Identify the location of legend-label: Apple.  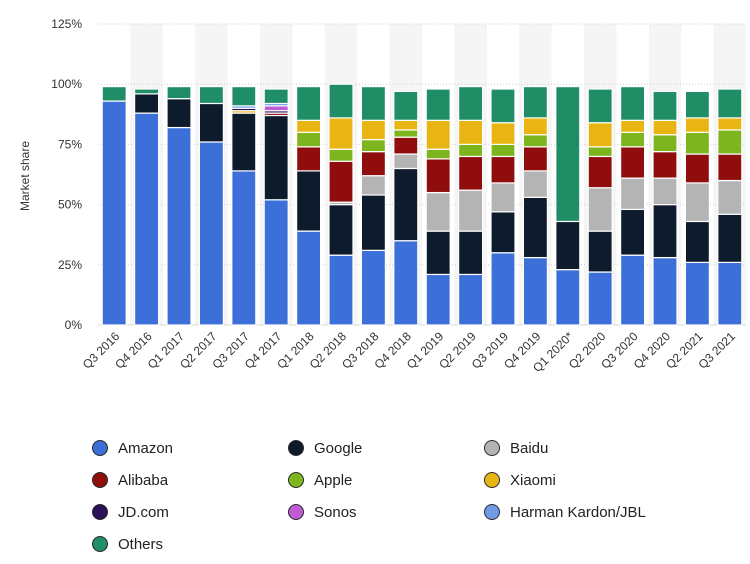
(333, 480).